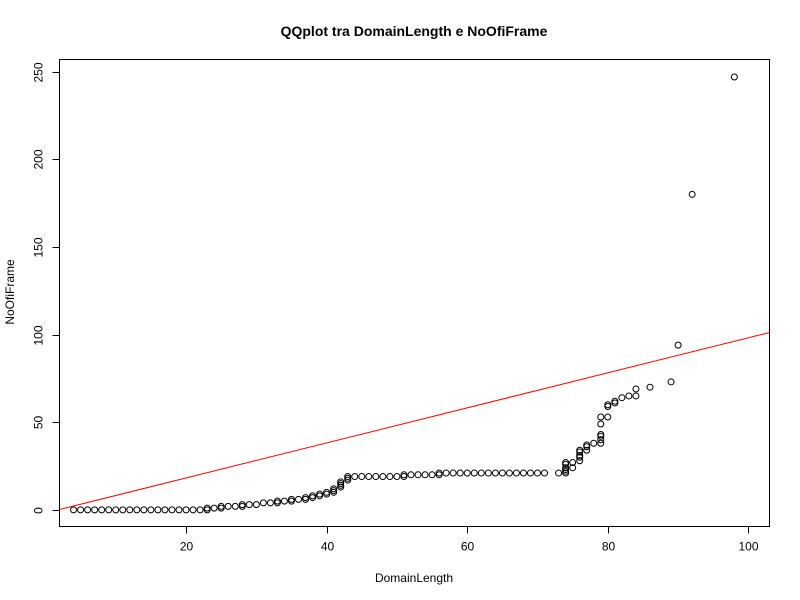 This screenshot has width=800, height=600. I want to click on x-tick-label: 40, so click(328, 547).